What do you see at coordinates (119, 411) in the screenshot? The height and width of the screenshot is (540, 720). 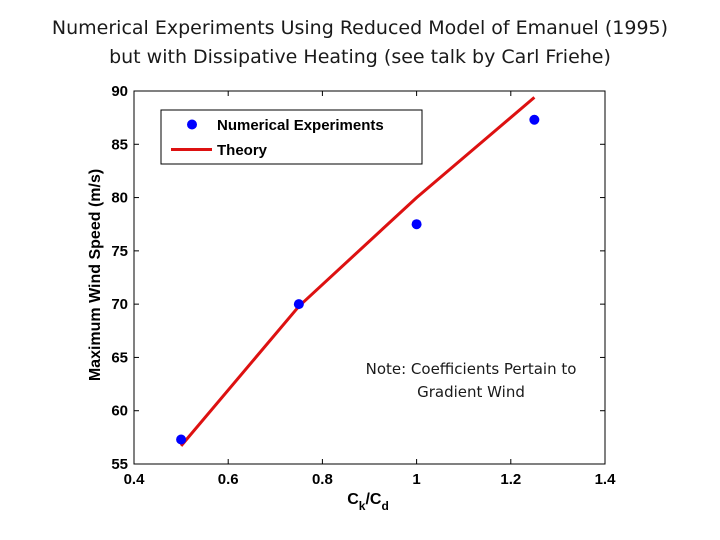 I see `y-tick-label: 60` at bounding box center [119, 411].